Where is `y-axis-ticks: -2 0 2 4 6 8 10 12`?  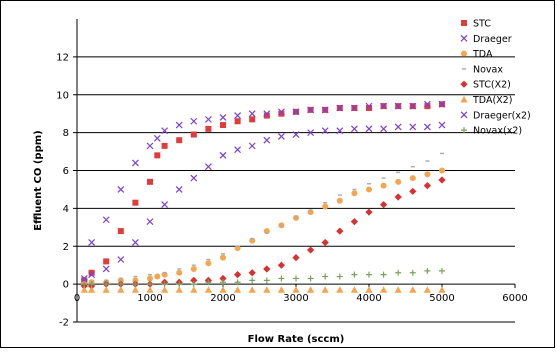
y-axis-ticks: -2 0 2 4 6 8 10 12 is located at coordinates (66, 190).